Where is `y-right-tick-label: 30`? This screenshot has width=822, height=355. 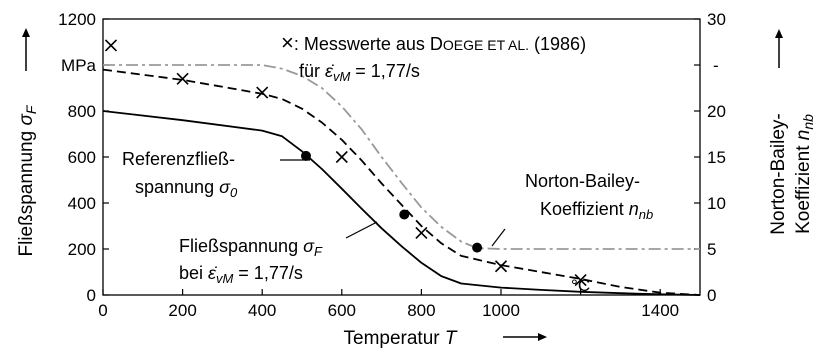
y-right-tick-label: 30 is located at coordinates (716, 19).